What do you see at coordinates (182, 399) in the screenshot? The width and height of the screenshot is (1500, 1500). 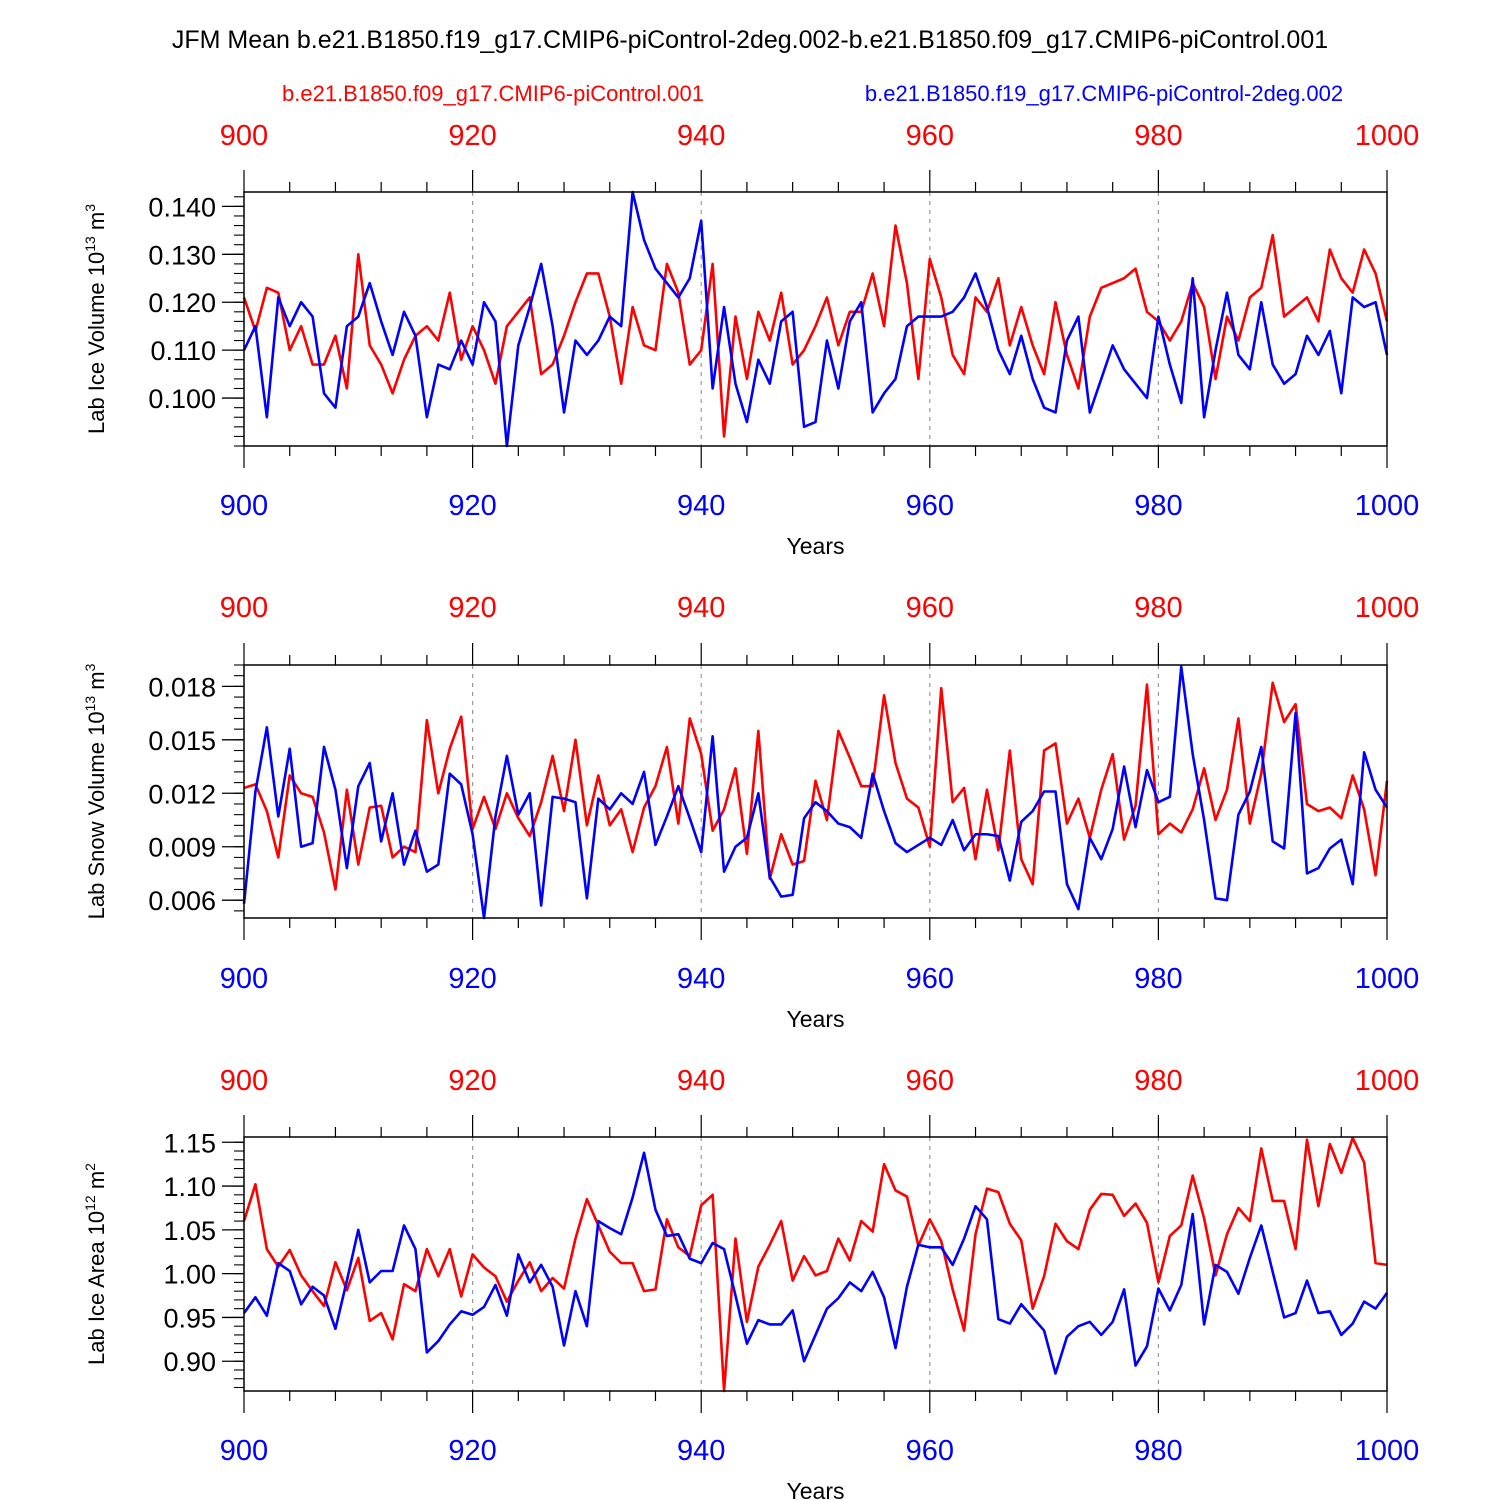 I see `y-tick-label: 0.100` at bounding box center [182, 399].